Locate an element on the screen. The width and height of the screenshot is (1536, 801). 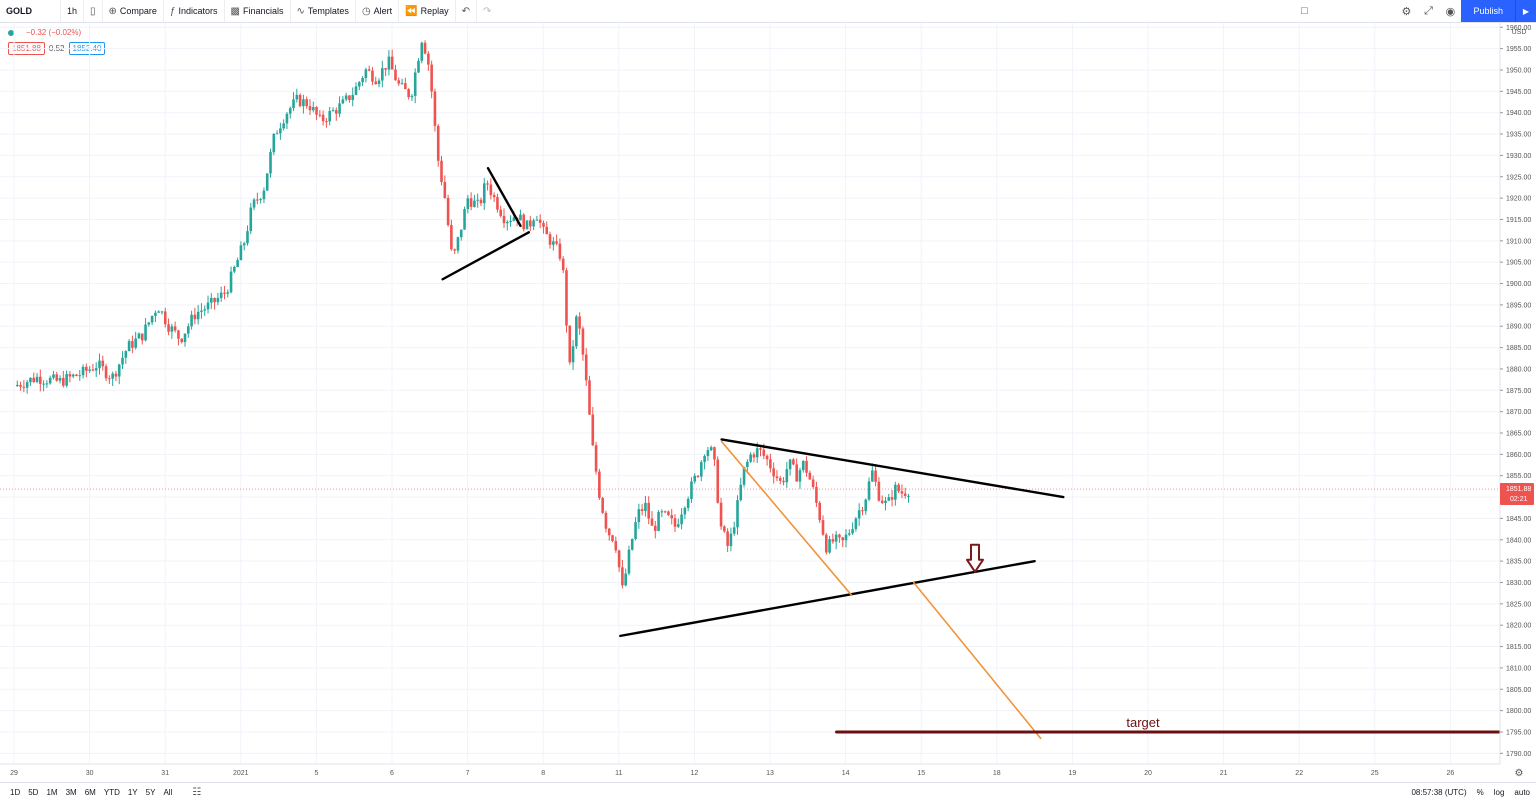
alarm-clock-icon: ◷ is located at coordinates (366, 11).